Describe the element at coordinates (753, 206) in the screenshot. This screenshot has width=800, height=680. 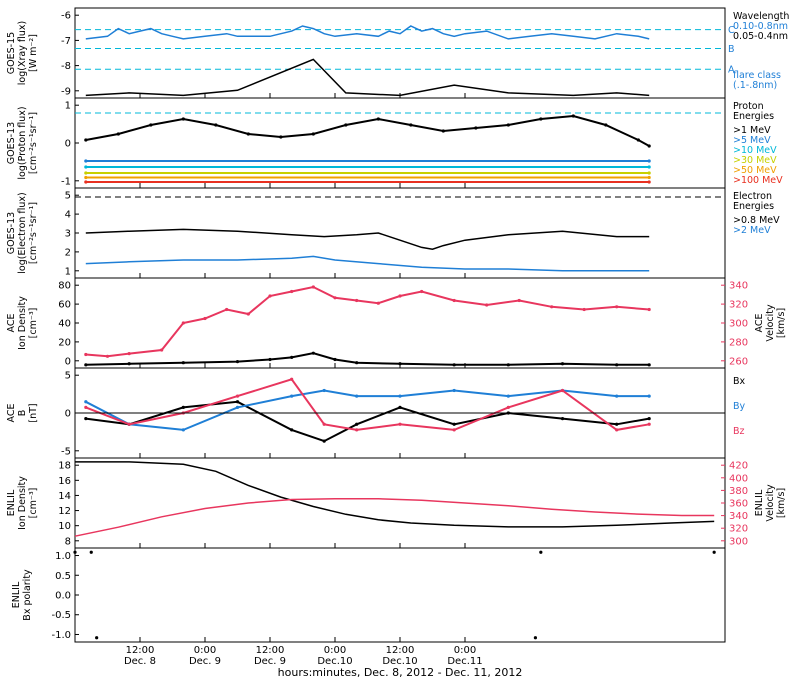
I see `panel-legend-label: Energies` at that location.